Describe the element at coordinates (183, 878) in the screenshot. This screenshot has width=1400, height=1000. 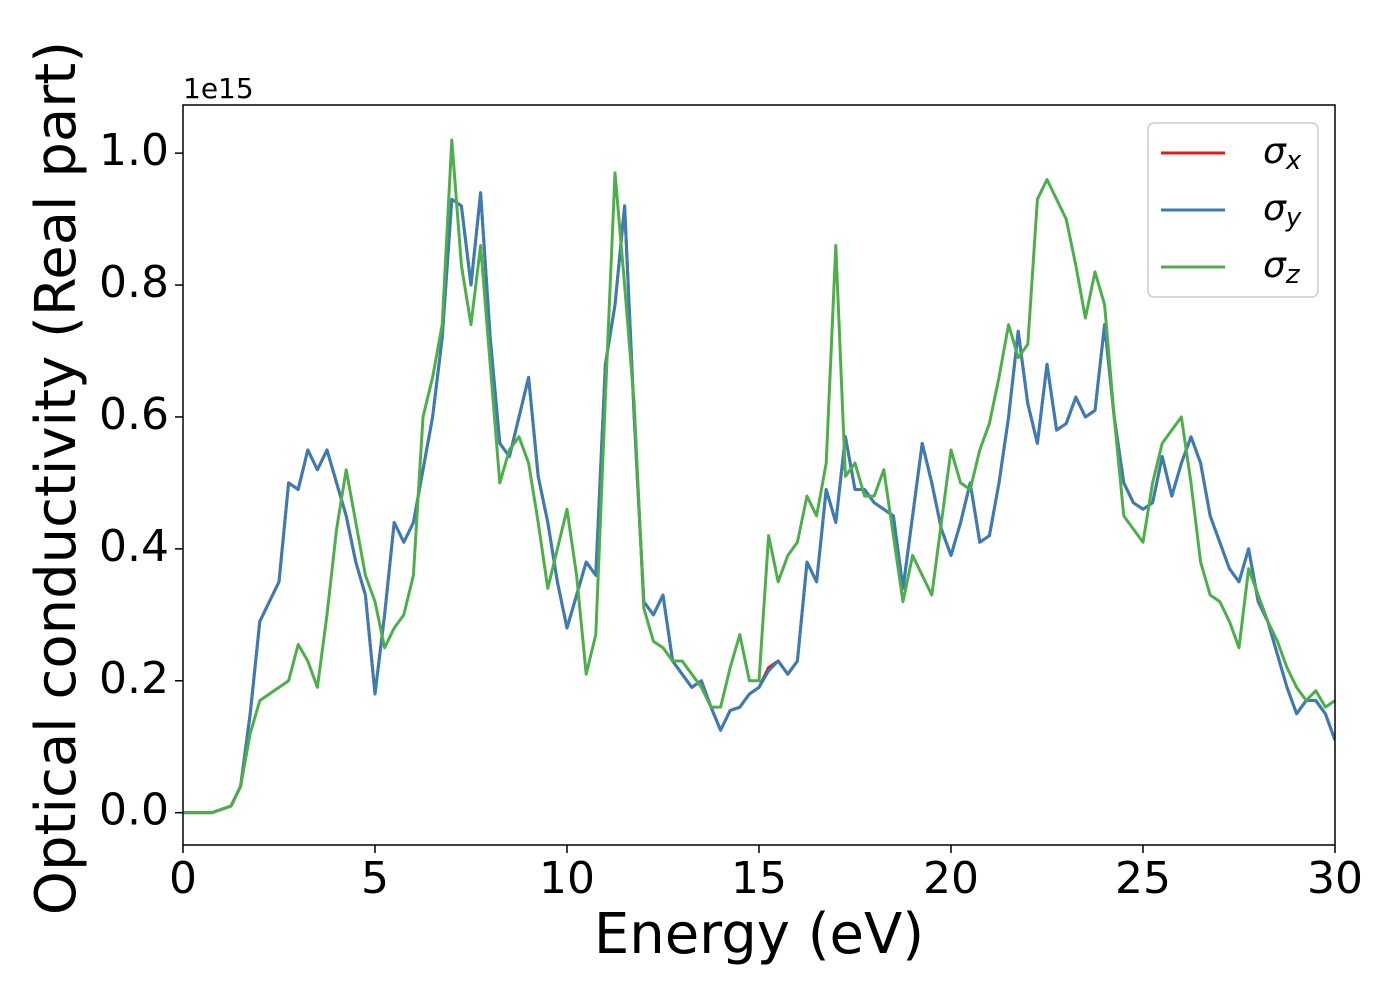
I see `x-tick-label: 0` at that location.